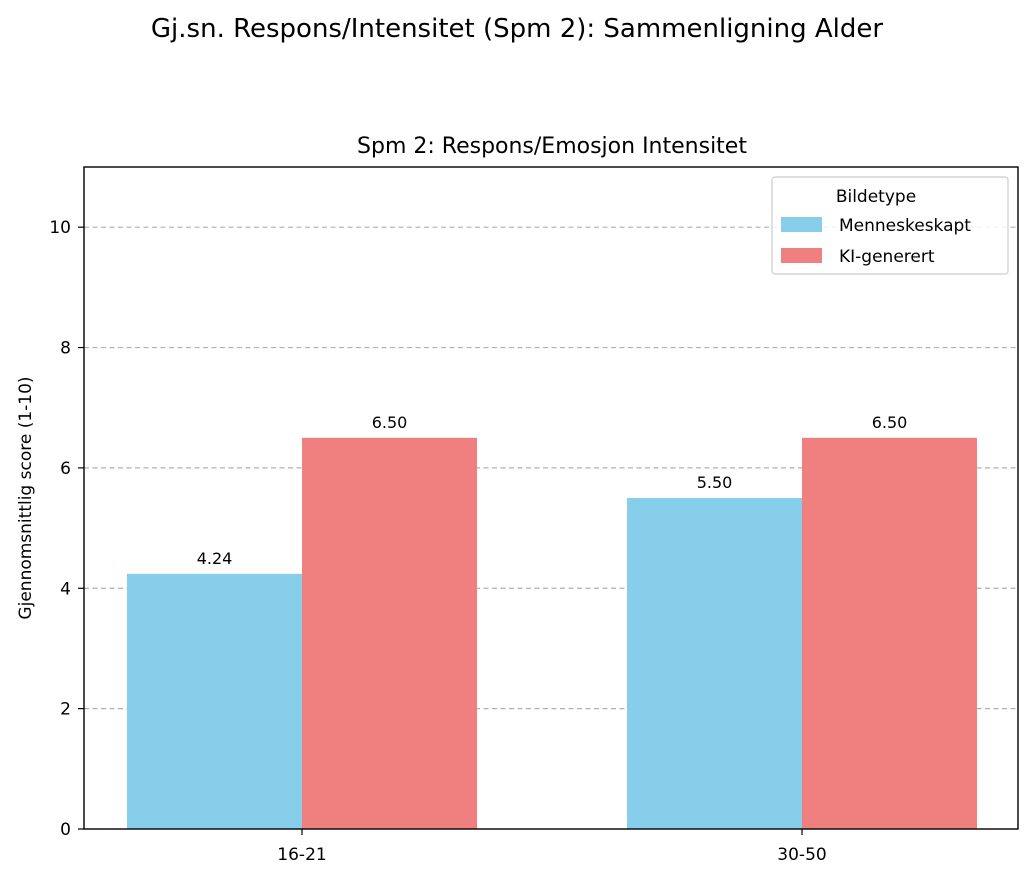 The image size is (1034, 879). What do you see at coordinates (65, 349) in the screenshot?
I see `y-tick-label: 8` at bounding box center [65, 349].